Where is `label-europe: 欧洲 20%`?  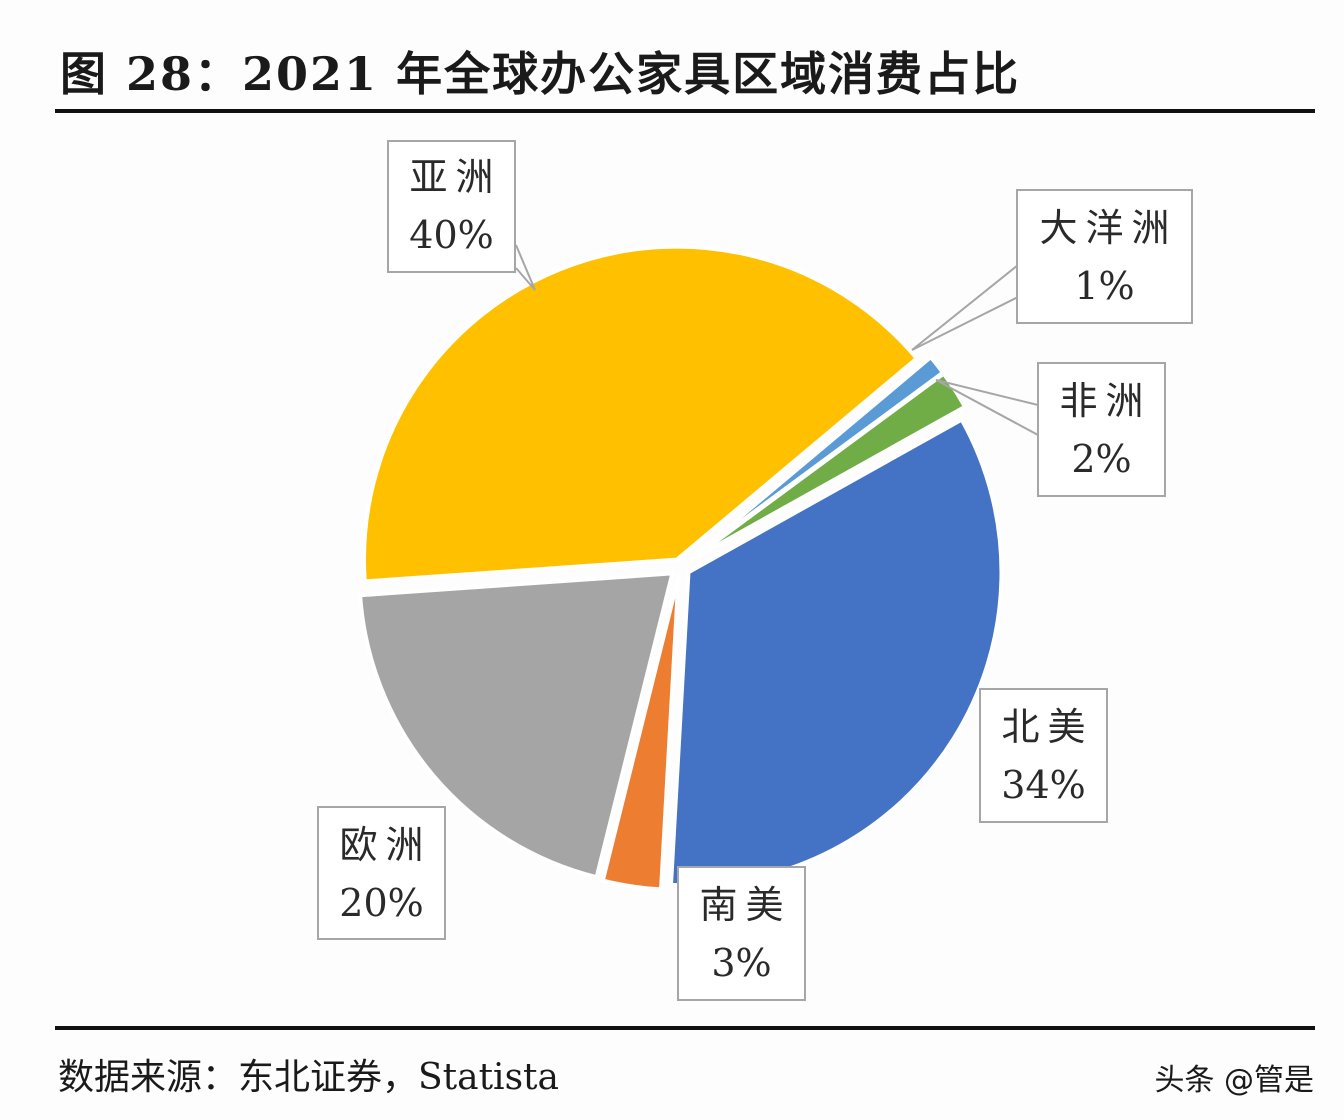
label-europe: 欧洲 20% is located at coordinates (381, 873).